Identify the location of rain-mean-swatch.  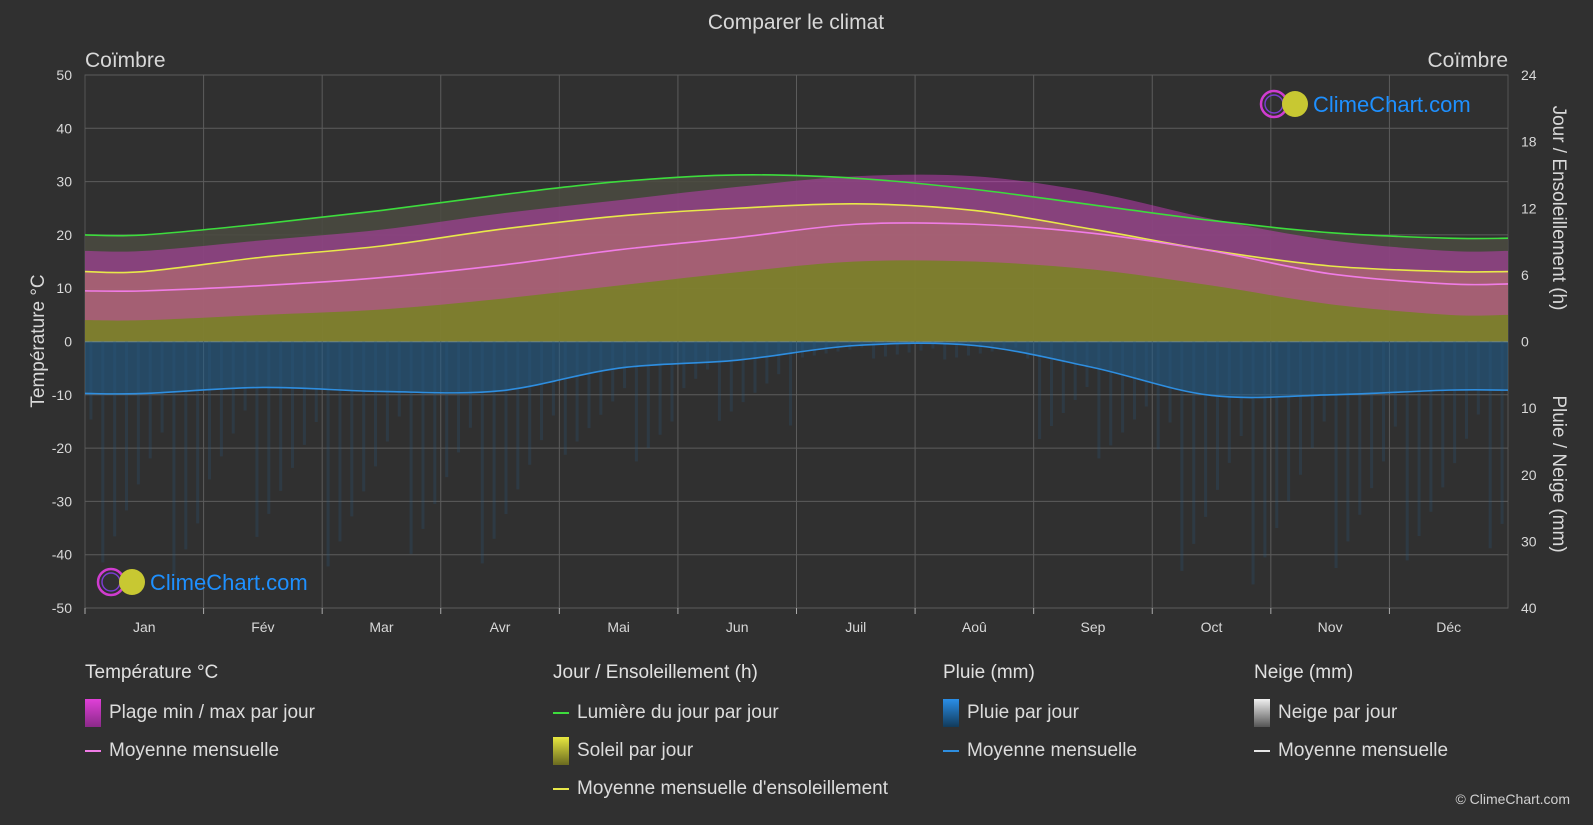
(951, 751).